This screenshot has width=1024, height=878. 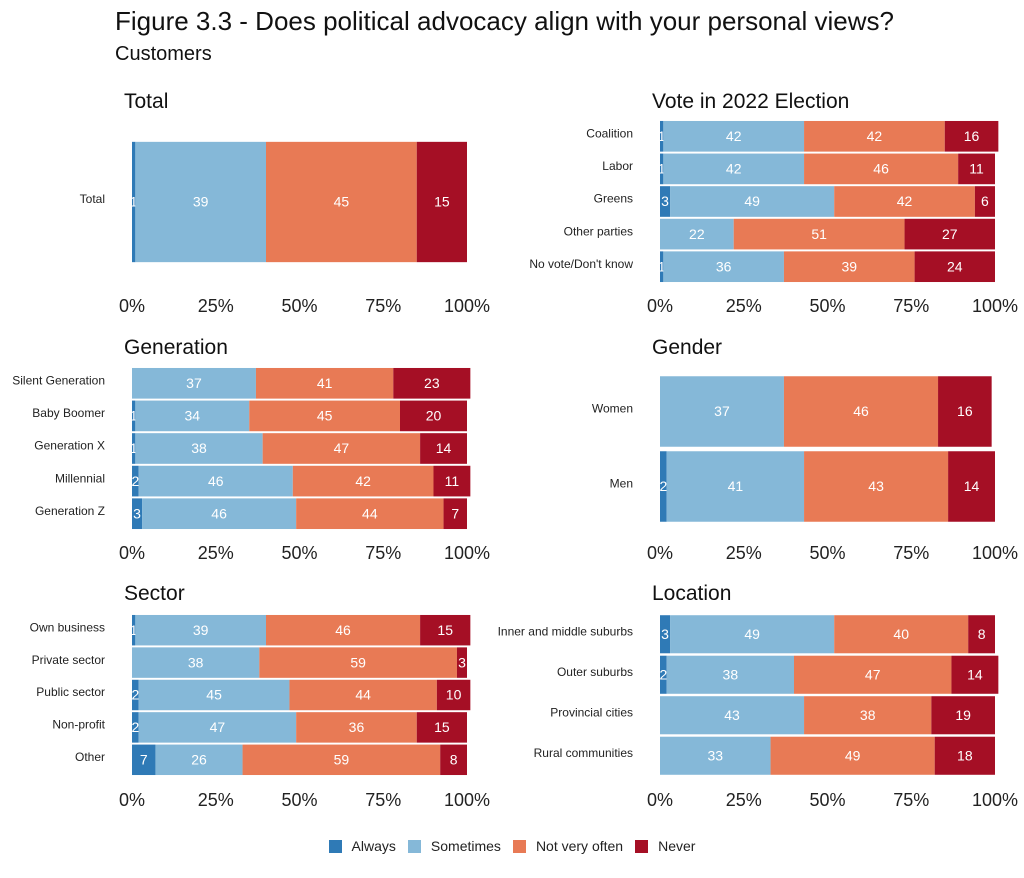 What do you see at coordinates (613, 199) in the screenshot?
I see `category-label-greens: Greens` at bounding box center [613, 199].